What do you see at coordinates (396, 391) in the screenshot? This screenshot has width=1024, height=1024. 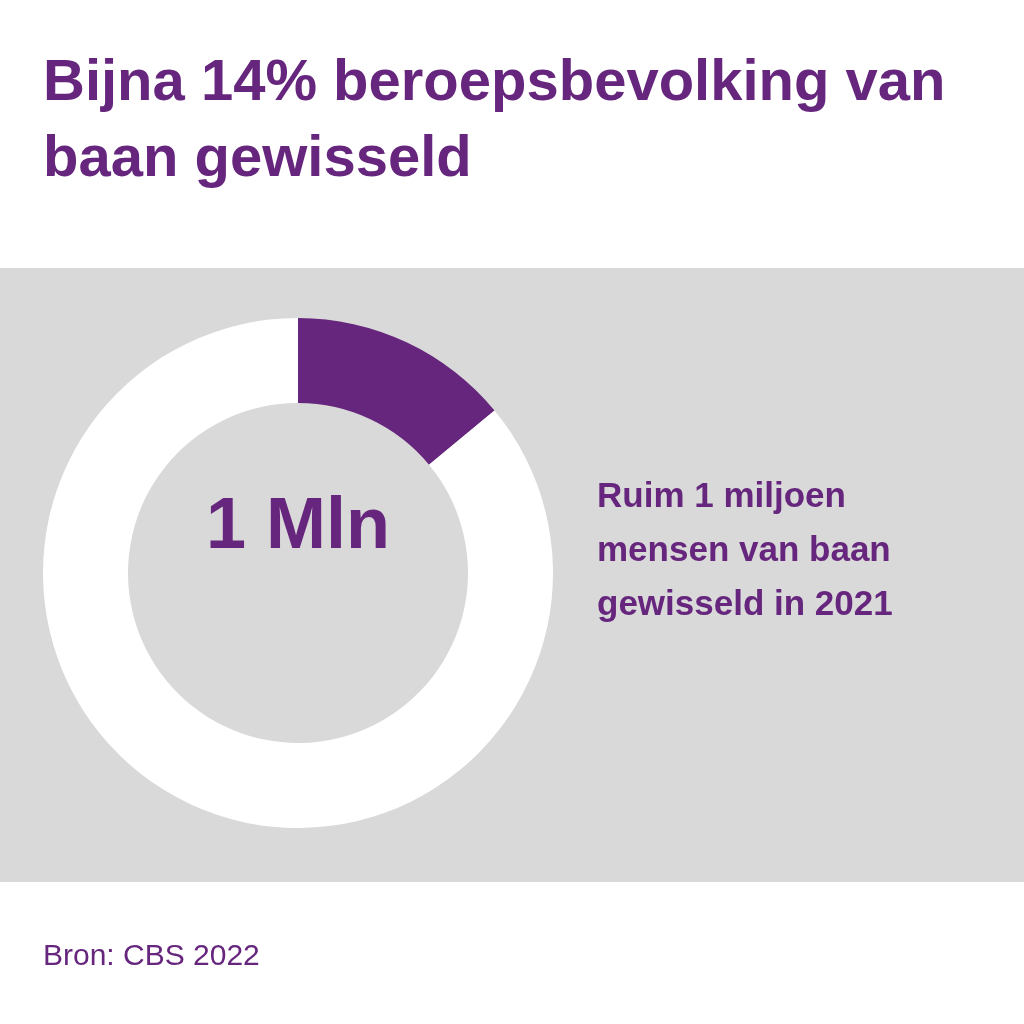 I see `donut-slice` at bounding box center [396, 391].